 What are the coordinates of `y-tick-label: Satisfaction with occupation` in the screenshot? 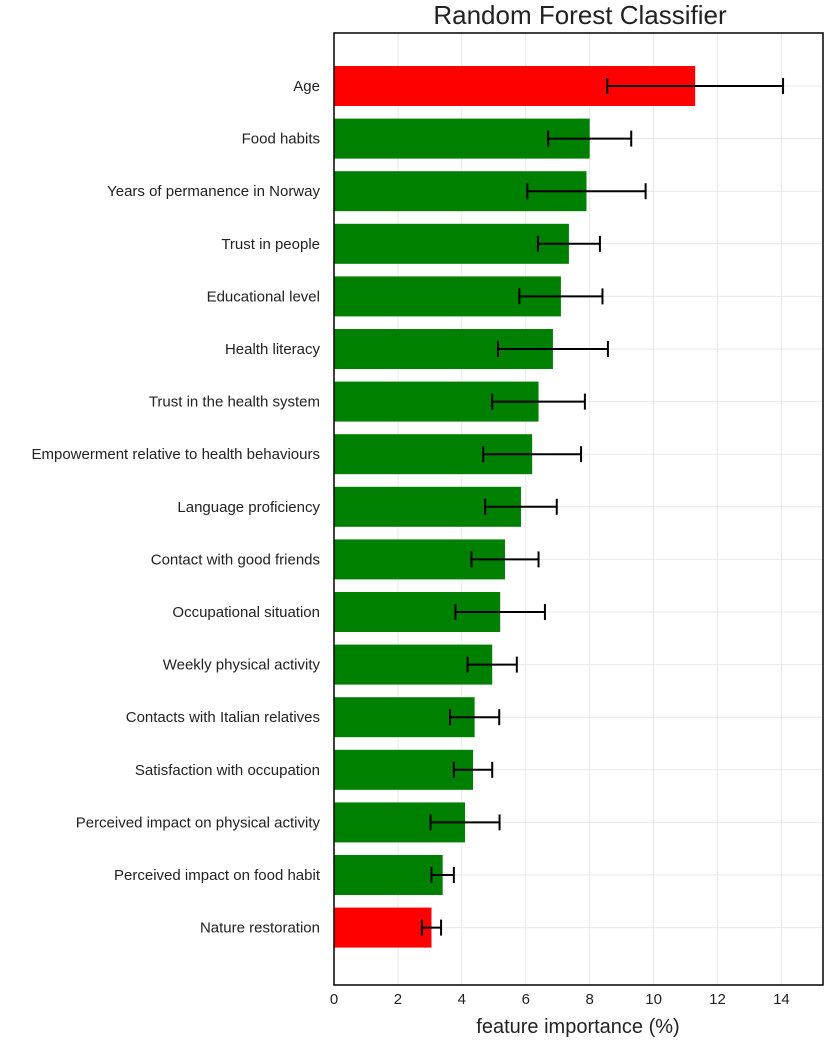 It's located at (227, 770).